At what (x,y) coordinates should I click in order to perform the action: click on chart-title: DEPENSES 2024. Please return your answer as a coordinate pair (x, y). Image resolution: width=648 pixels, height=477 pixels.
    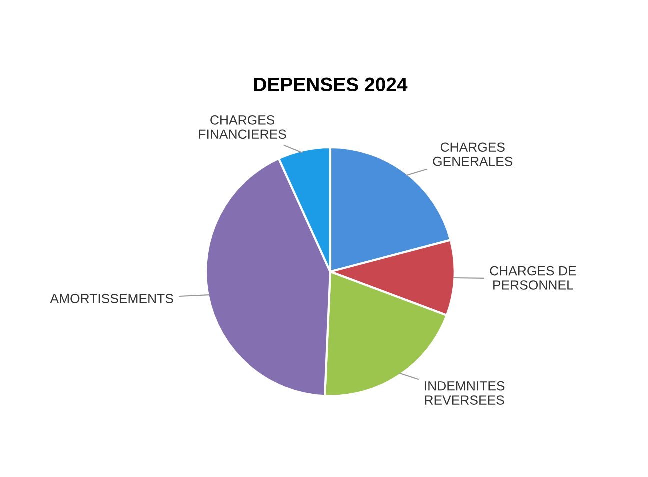
    Looking at the image, I should click on (331, 85).